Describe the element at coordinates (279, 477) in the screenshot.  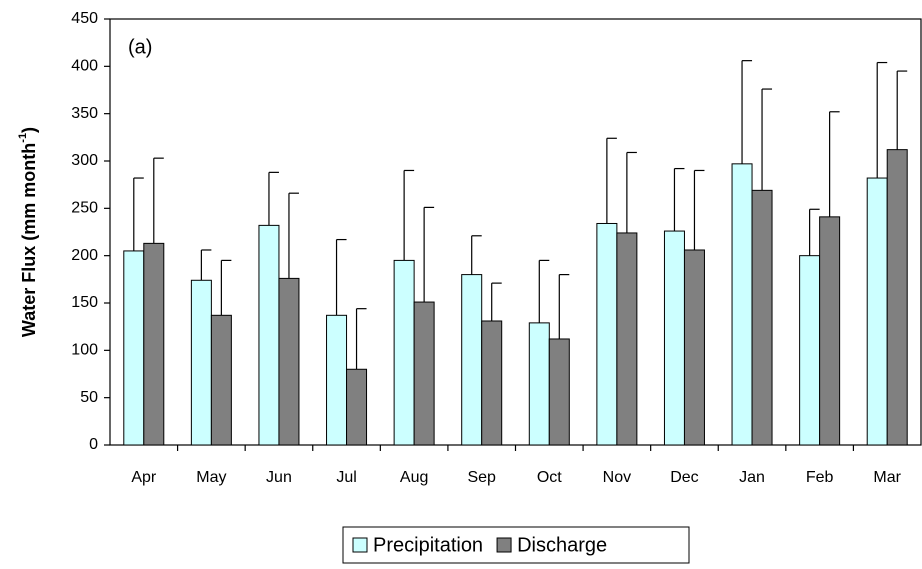
I see `x-tick-label: Jun` at that location.